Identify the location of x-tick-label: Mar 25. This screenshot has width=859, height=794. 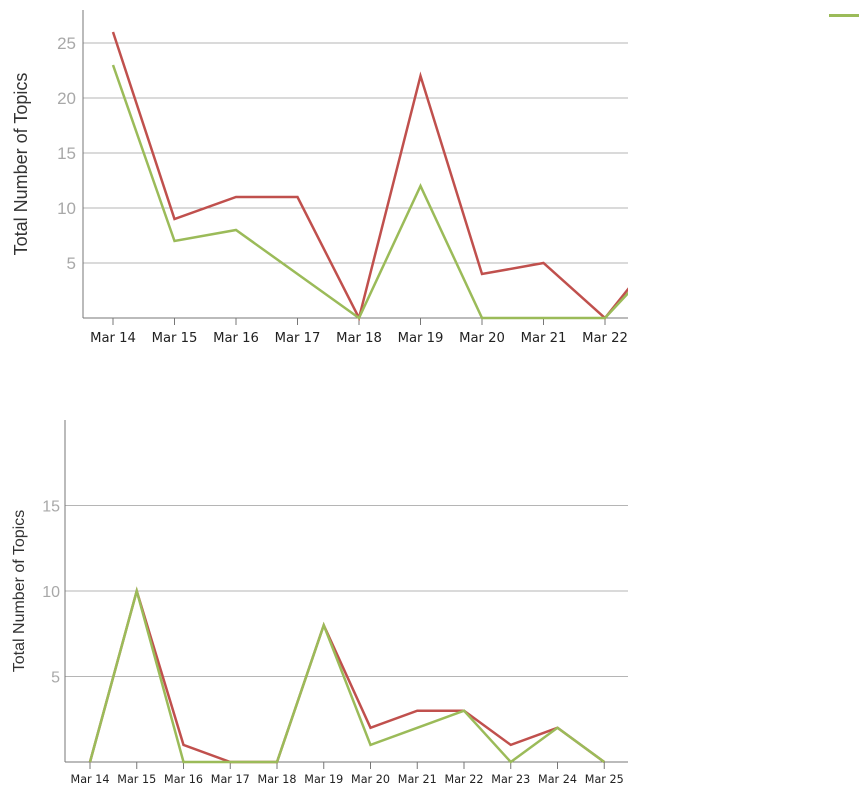
(604, 779).